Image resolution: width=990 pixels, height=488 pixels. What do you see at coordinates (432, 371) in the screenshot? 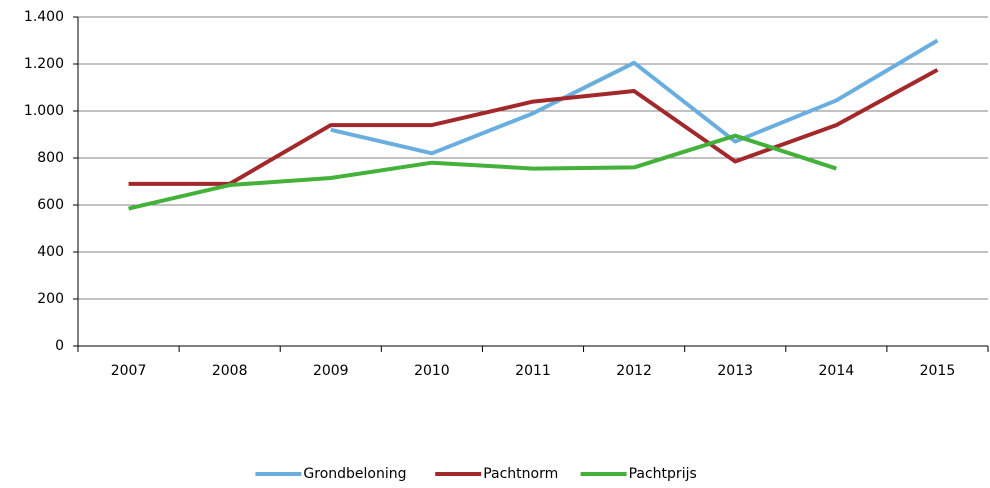
I see `x-tick-label: 2010` at bounding box center [432, 371].